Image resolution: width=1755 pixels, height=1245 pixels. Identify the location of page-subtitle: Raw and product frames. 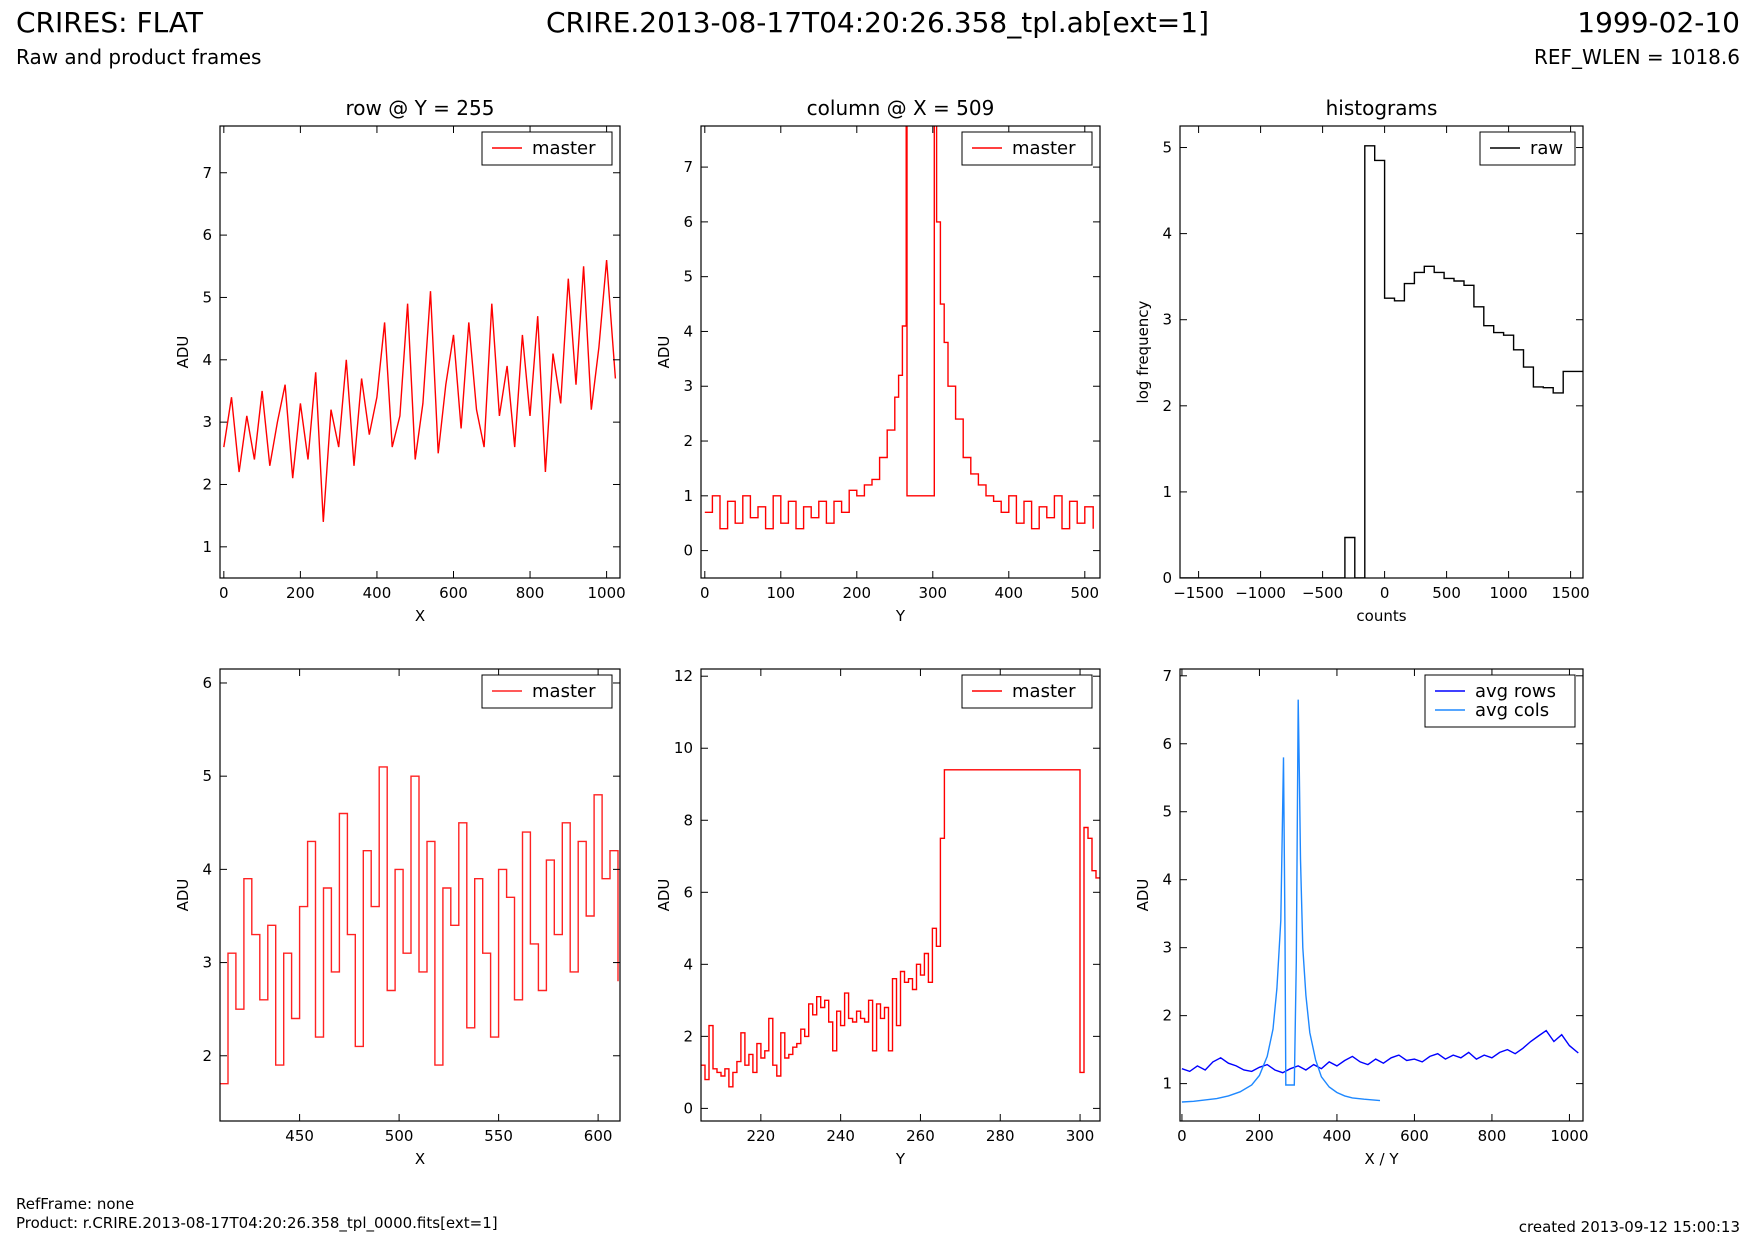
(139, 57).